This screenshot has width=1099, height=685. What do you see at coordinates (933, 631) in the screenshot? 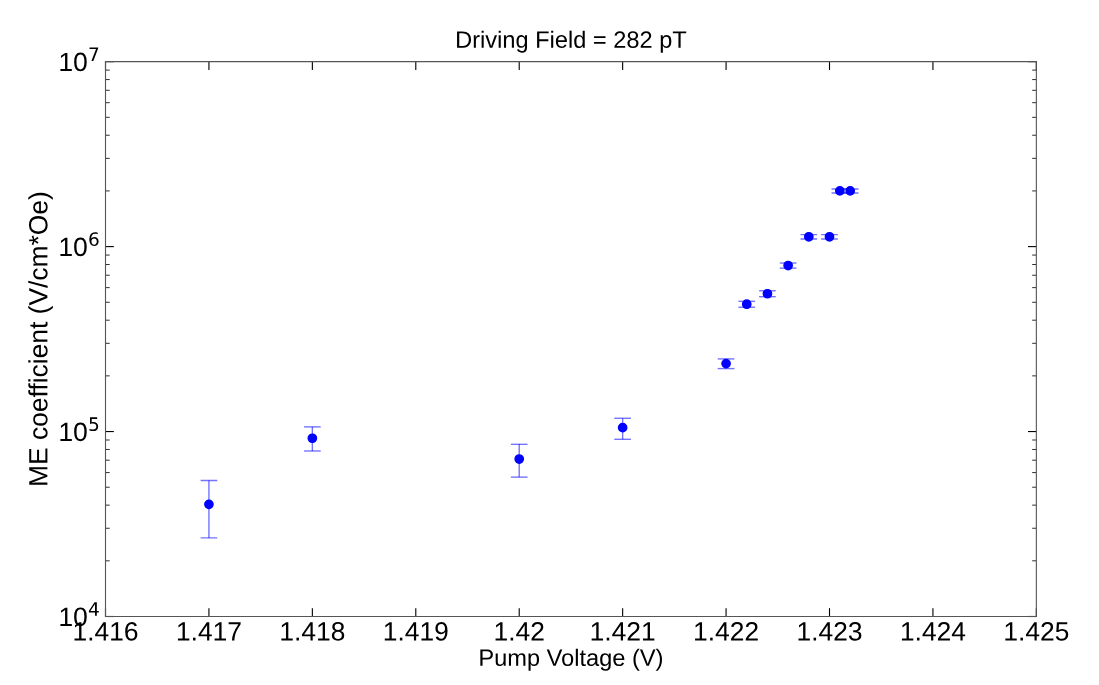
I see `x-tick-label: 1.424` at bounding box center [933, 631].